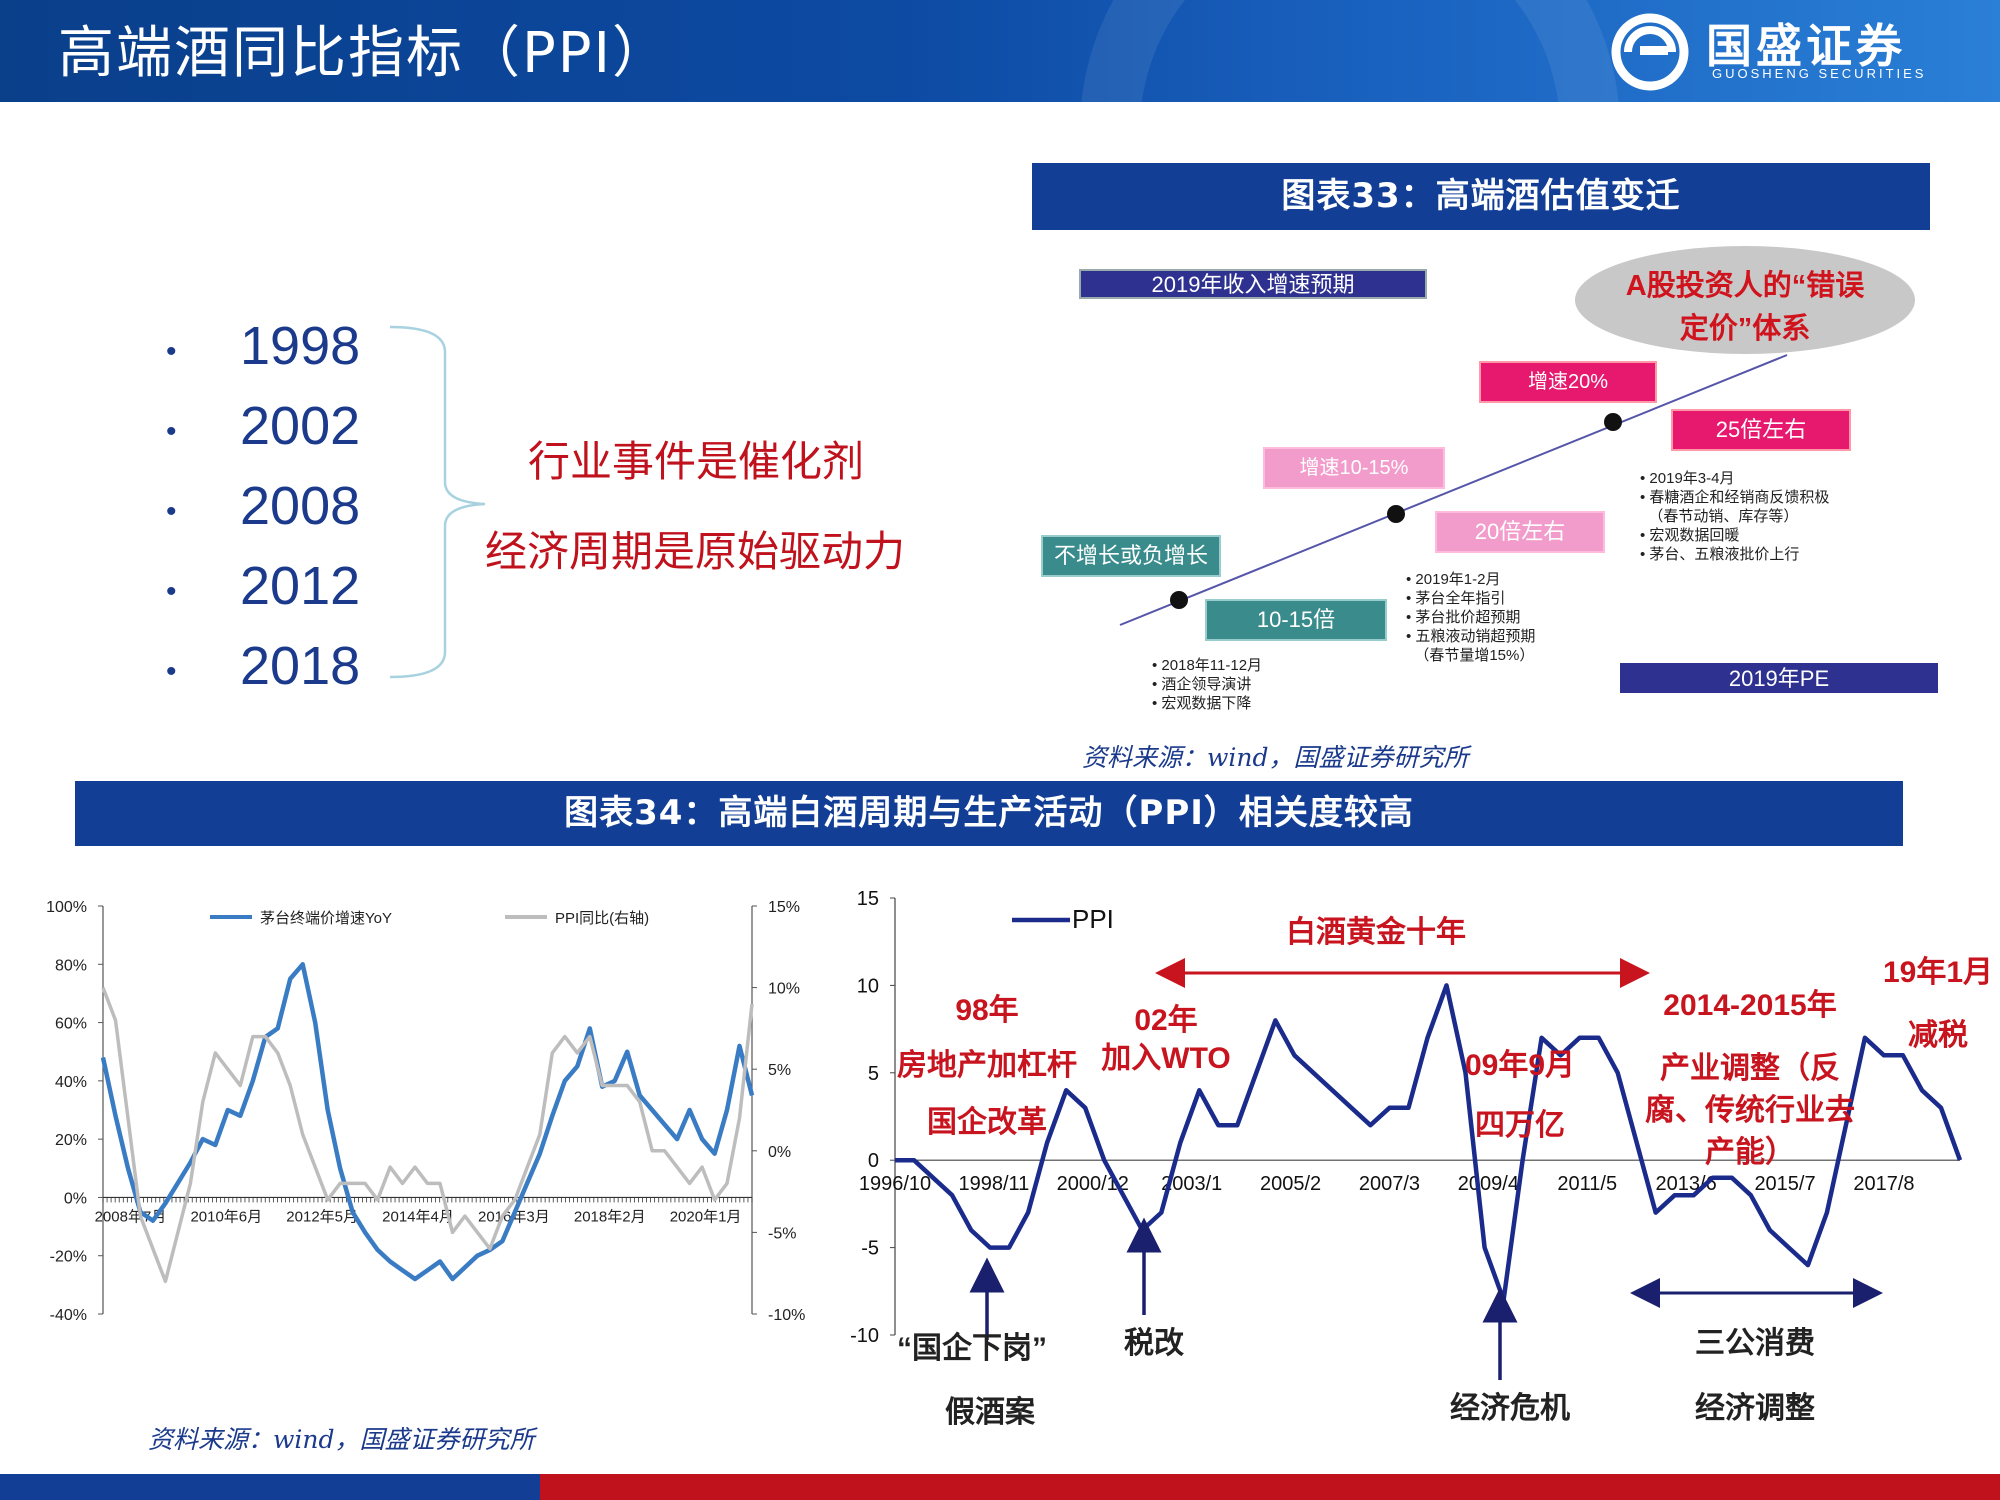  I want to click on year-item: 2002, so click(300, 426).